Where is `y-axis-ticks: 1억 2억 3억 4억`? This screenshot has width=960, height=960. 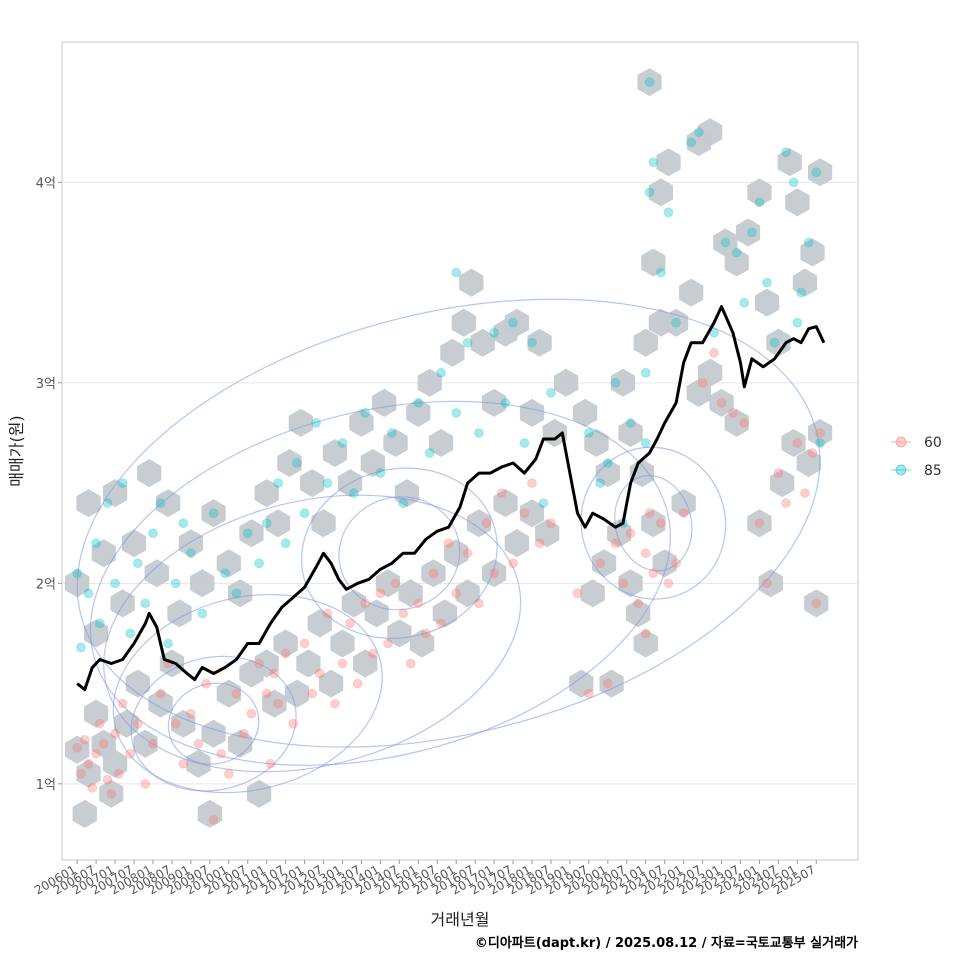 y-axis-ticks: 1억 2억 3억 4억 is located at coordinates (49, 484).